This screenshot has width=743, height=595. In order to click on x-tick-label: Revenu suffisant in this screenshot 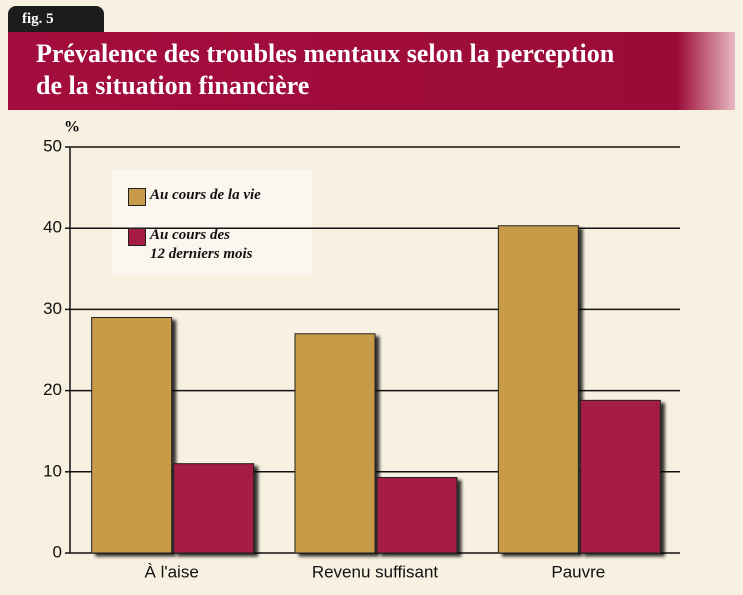, I will do `click(375, 571)`.